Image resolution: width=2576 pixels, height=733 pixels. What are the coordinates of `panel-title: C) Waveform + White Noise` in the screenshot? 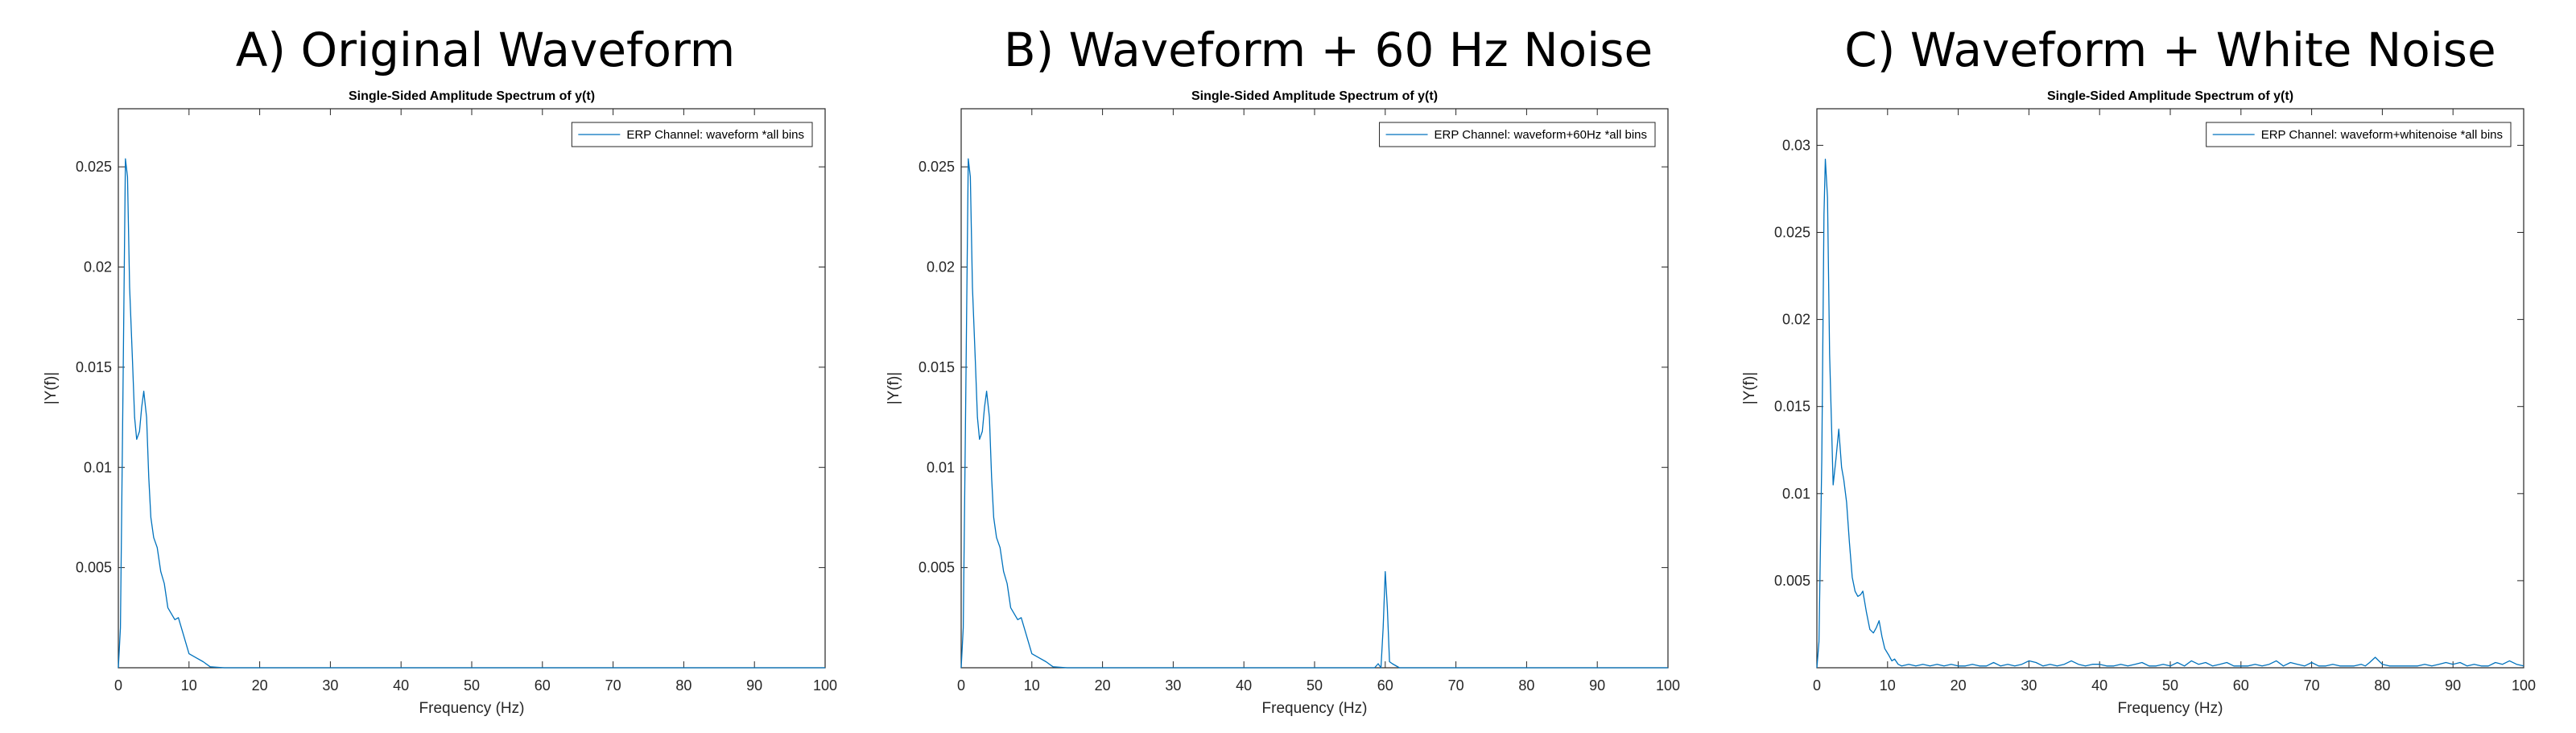 It's located at (2170, 50).